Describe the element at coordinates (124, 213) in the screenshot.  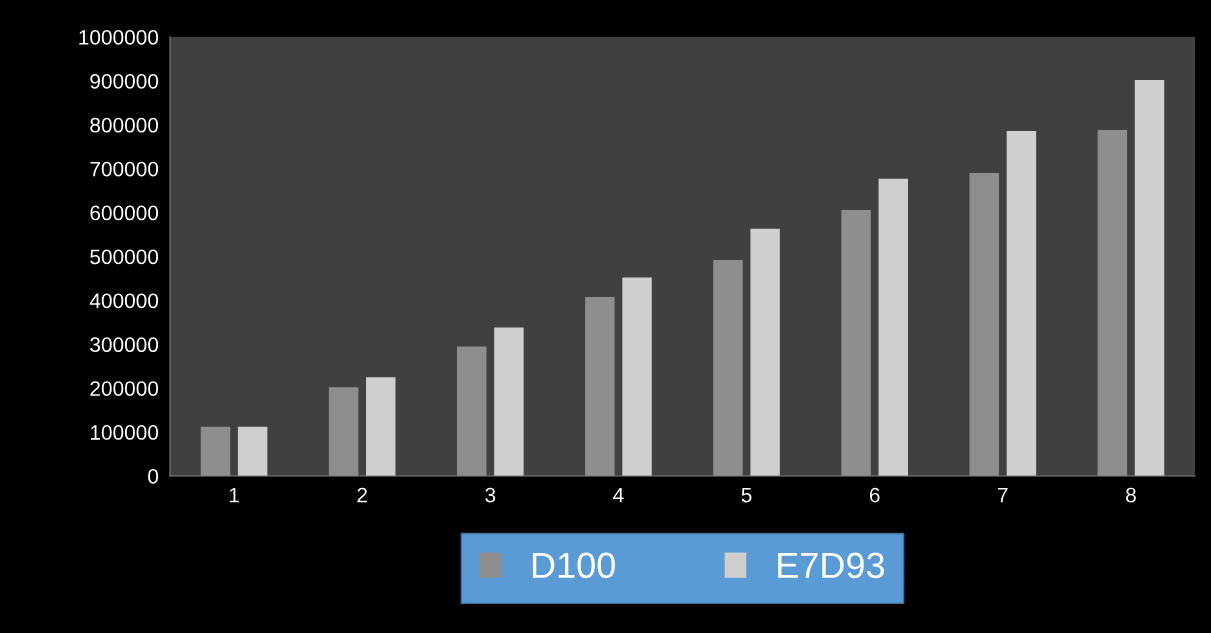
I see `y-tick-label: 600000` at that location.